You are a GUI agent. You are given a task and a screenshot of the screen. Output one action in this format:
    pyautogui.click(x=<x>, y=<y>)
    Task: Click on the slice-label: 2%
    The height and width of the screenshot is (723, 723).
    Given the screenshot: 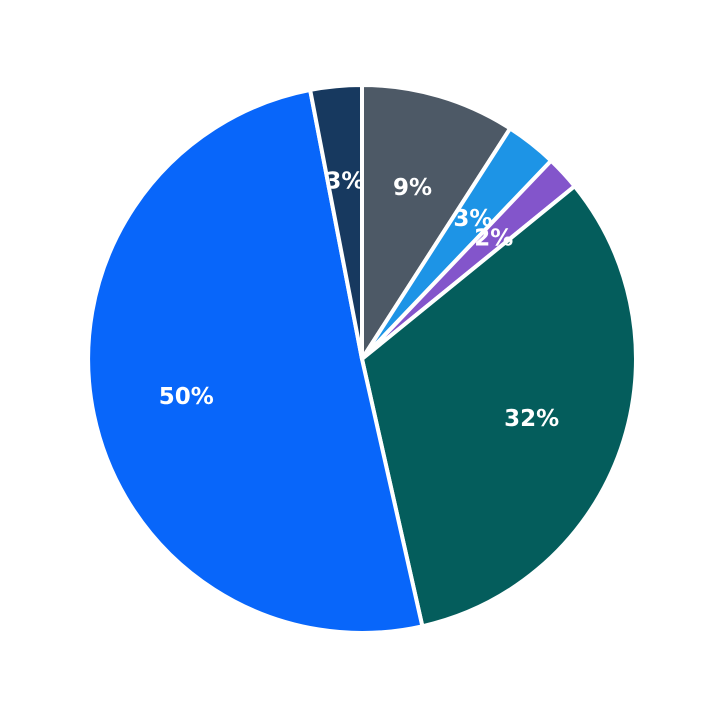 What is the action you would take?
    pyautogui.click(x=493, y=238)
    